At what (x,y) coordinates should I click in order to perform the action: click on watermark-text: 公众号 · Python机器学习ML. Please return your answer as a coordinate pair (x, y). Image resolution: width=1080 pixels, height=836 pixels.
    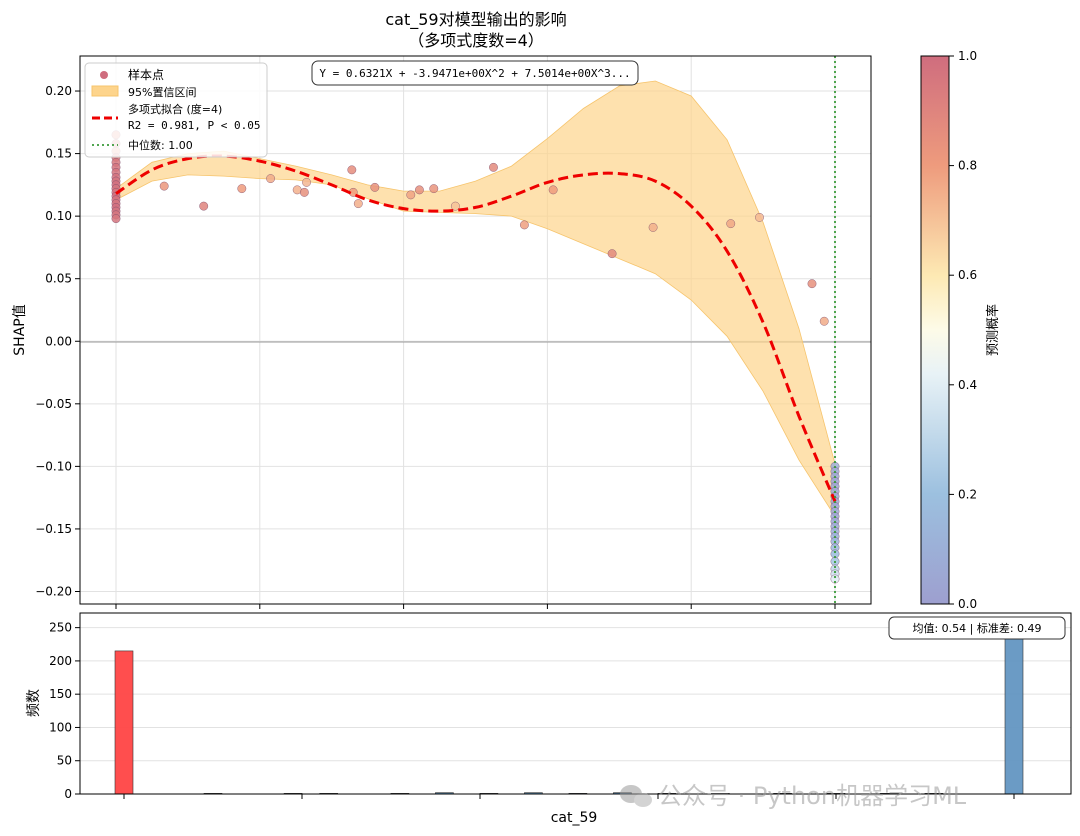
    Looking at the image, I should click on (812, 796).